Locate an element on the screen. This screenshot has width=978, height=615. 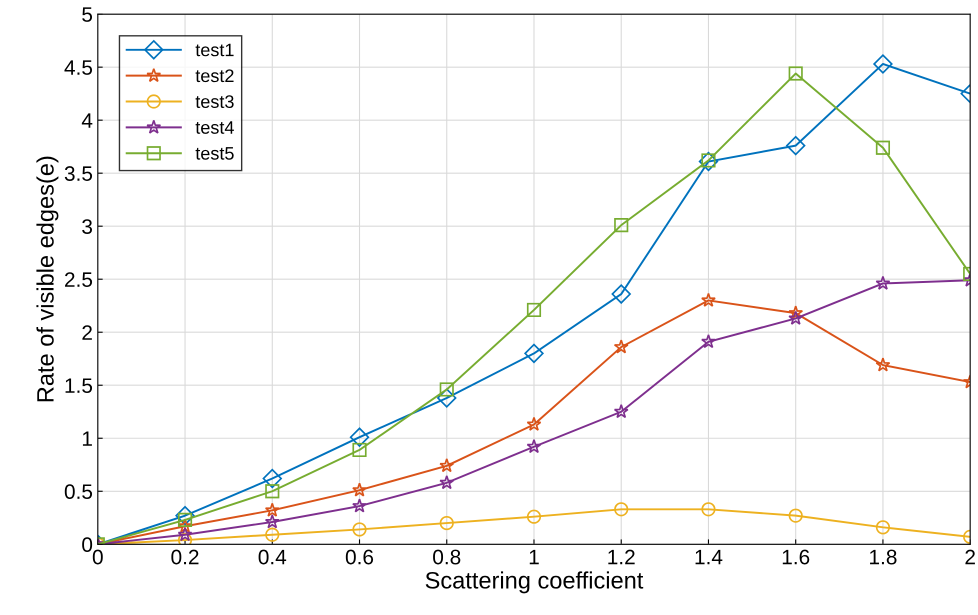
x-tick-label: 1.6 is located at coordinates (796, 557).